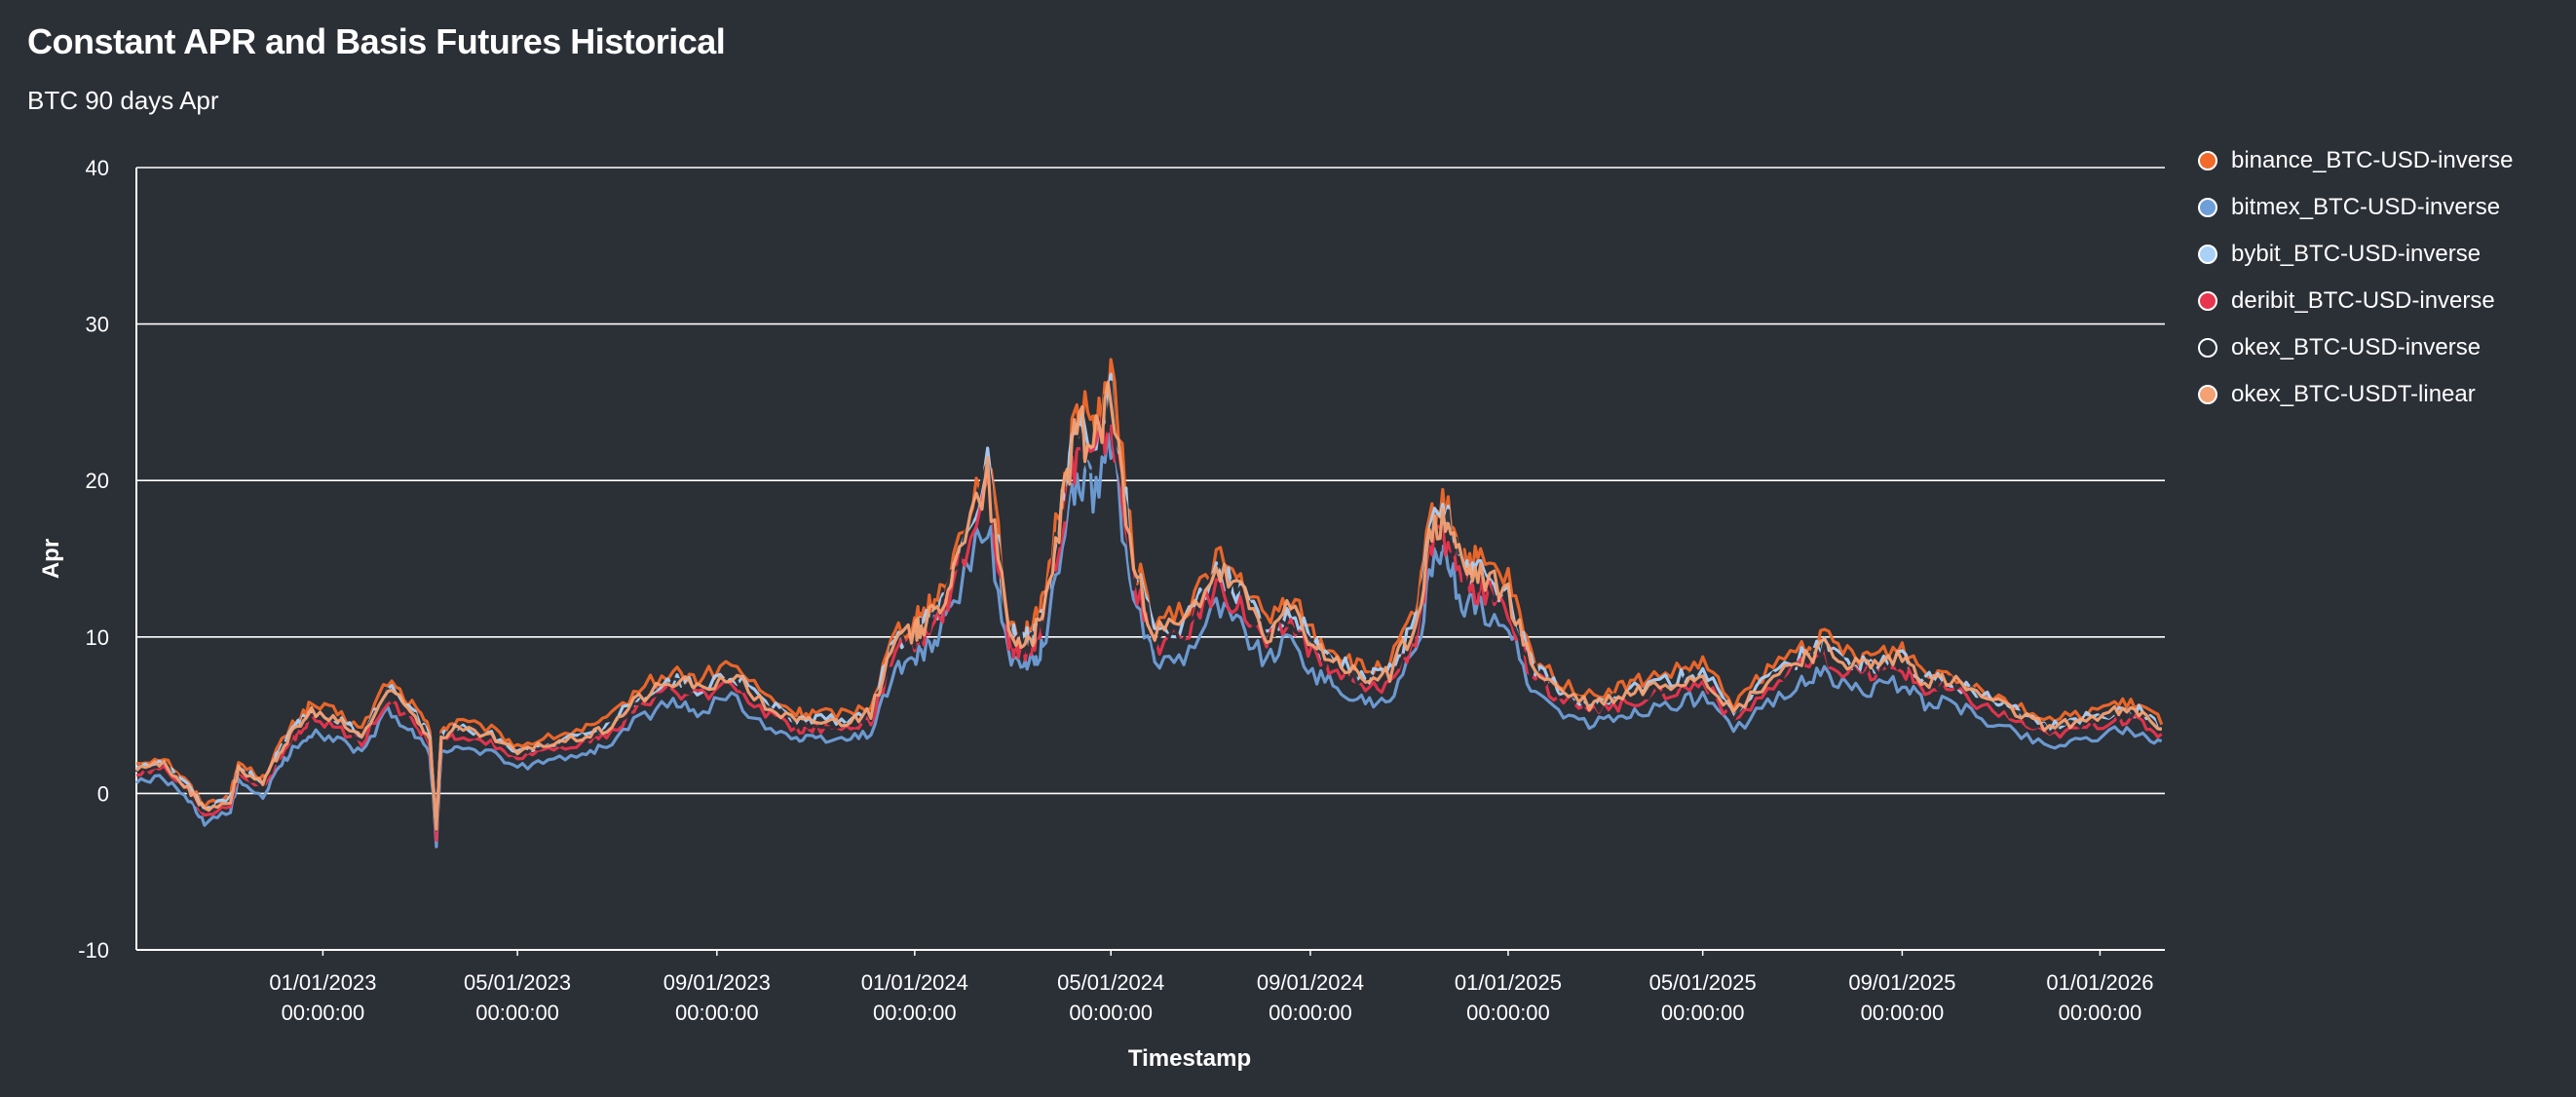 The width and height of the screenshot is (2576, 1097). Describe the element at coordinates (914, 982) in the screenshot. I see `x-tick-label: 01/01/2024` at that location.